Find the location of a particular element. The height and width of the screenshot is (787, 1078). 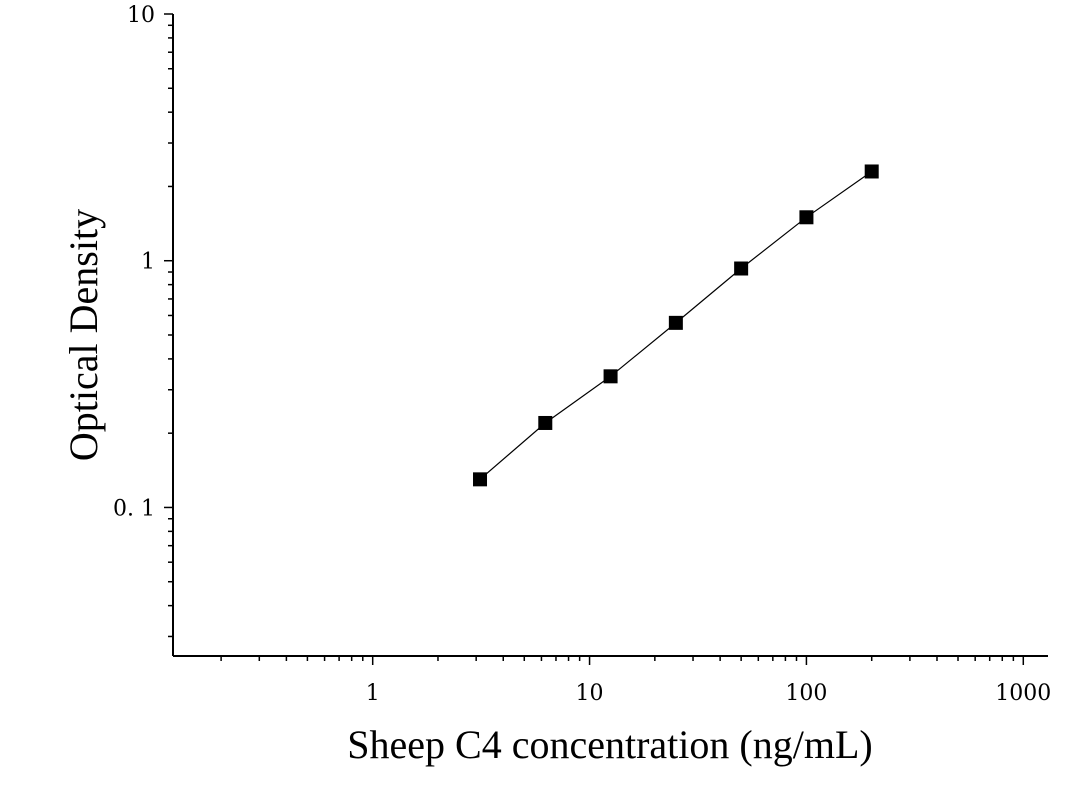

y-tick-label: 10 is located at coordinates (141, 15).